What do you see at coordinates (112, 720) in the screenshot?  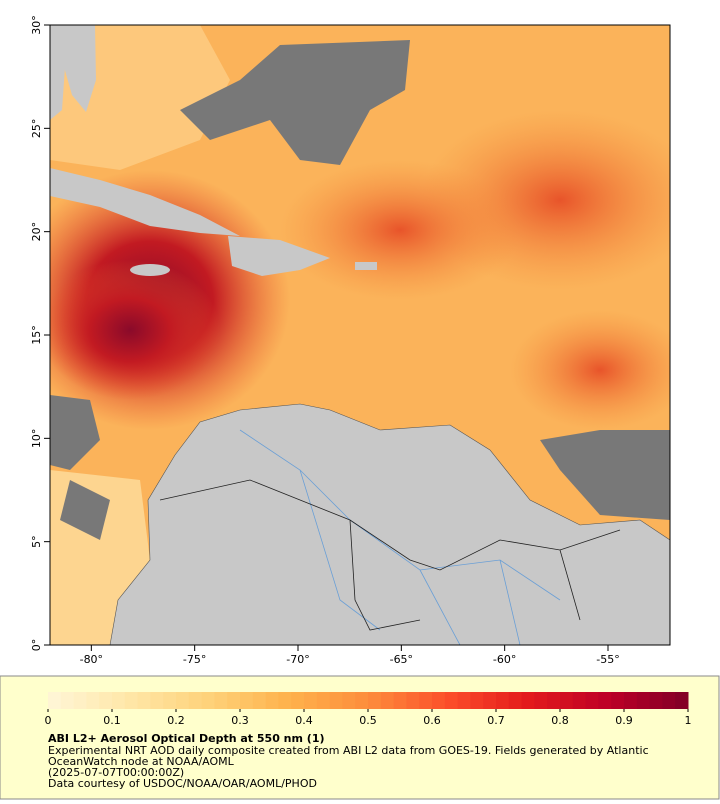 I see `colorbar-tick-label: 0.1` at bounding box center [112, 720].